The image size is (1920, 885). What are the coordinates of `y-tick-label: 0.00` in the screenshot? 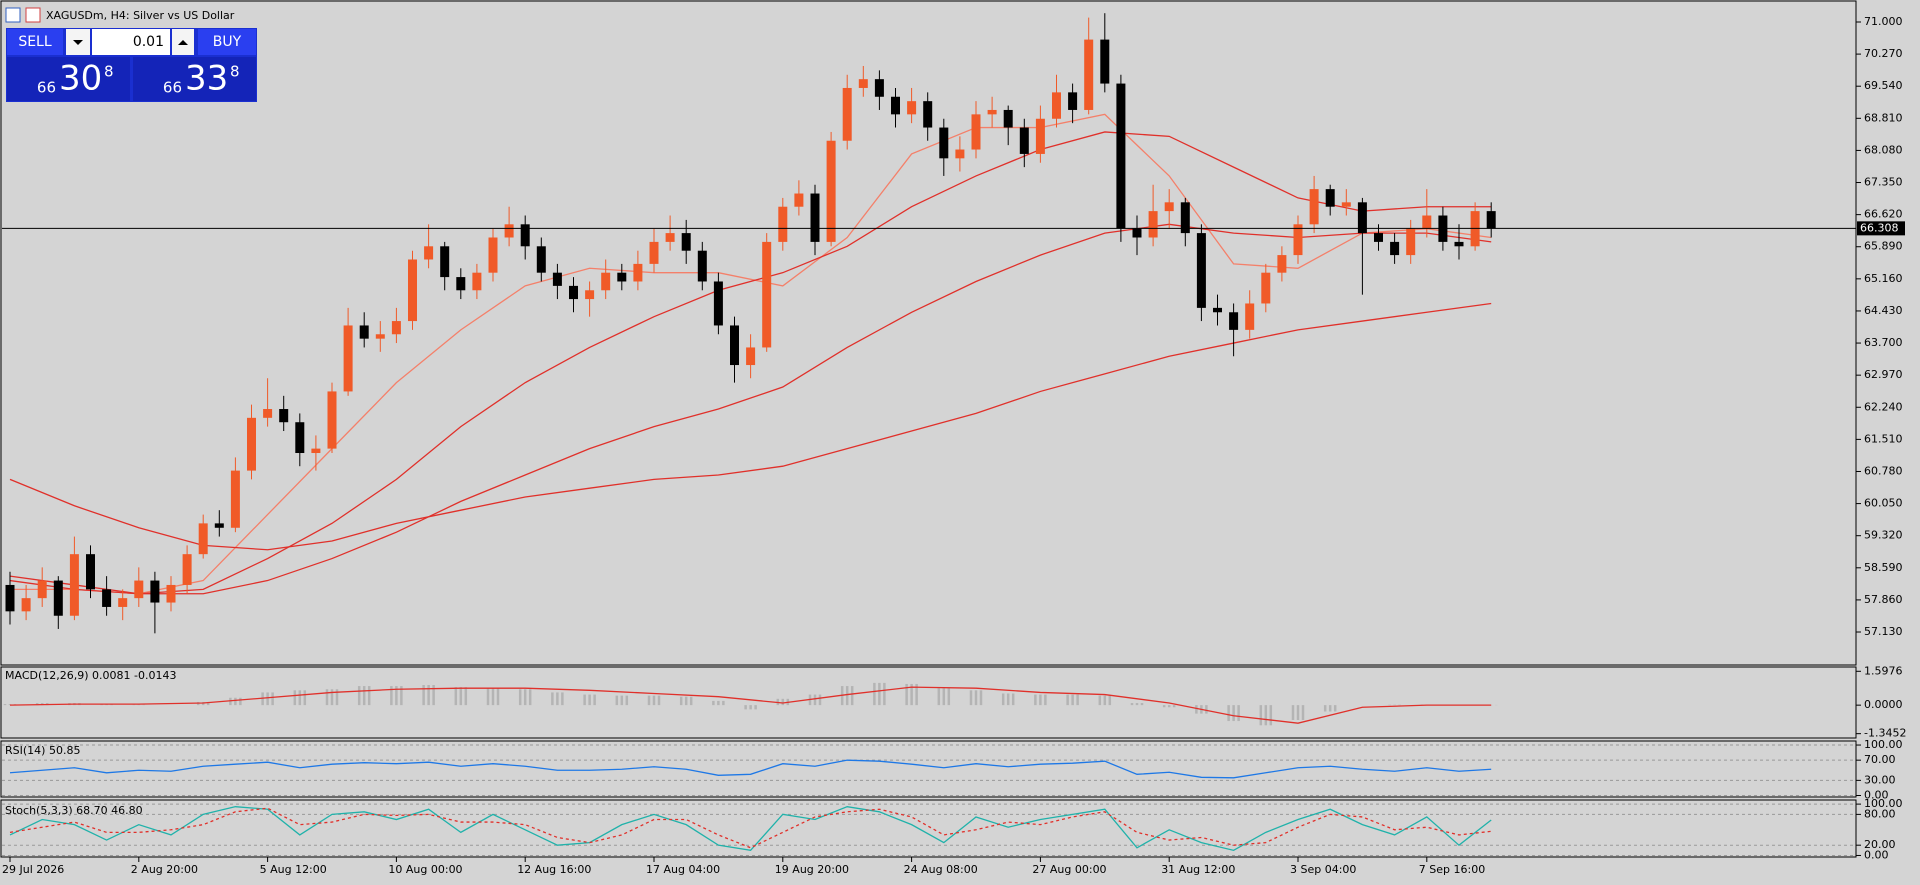 It's located at (1876, 794).